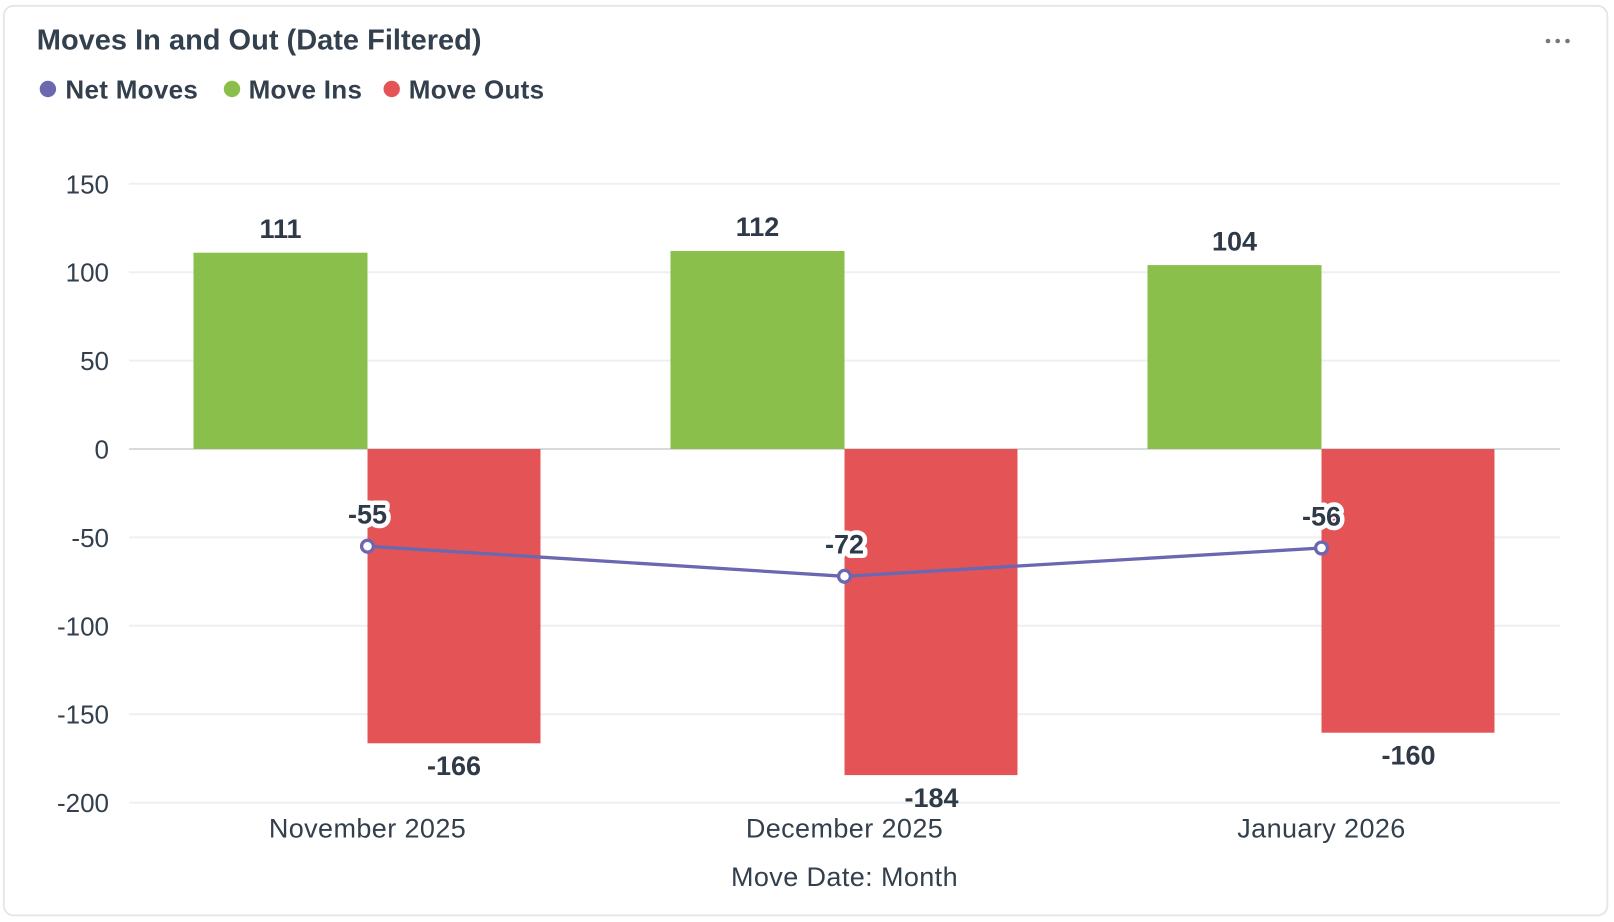 This screenshot has height=922, width=1614. I want to click on svg-text: -160, so click(1408, 755).